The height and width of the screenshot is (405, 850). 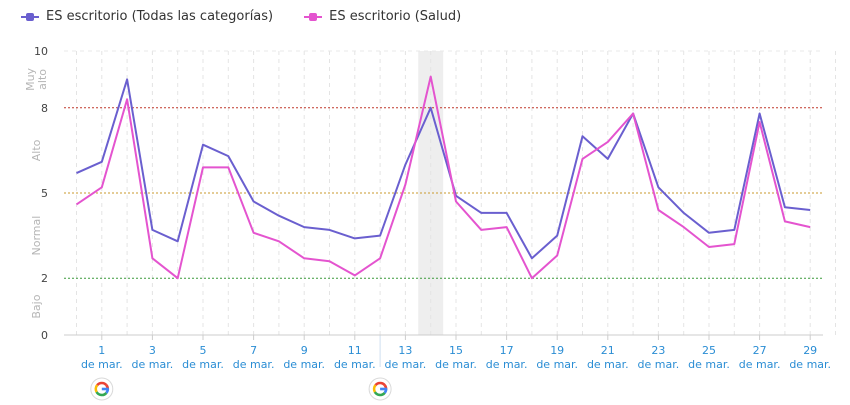 I want to click on legend-swatch-all-categories, so click(x=30, y=17).